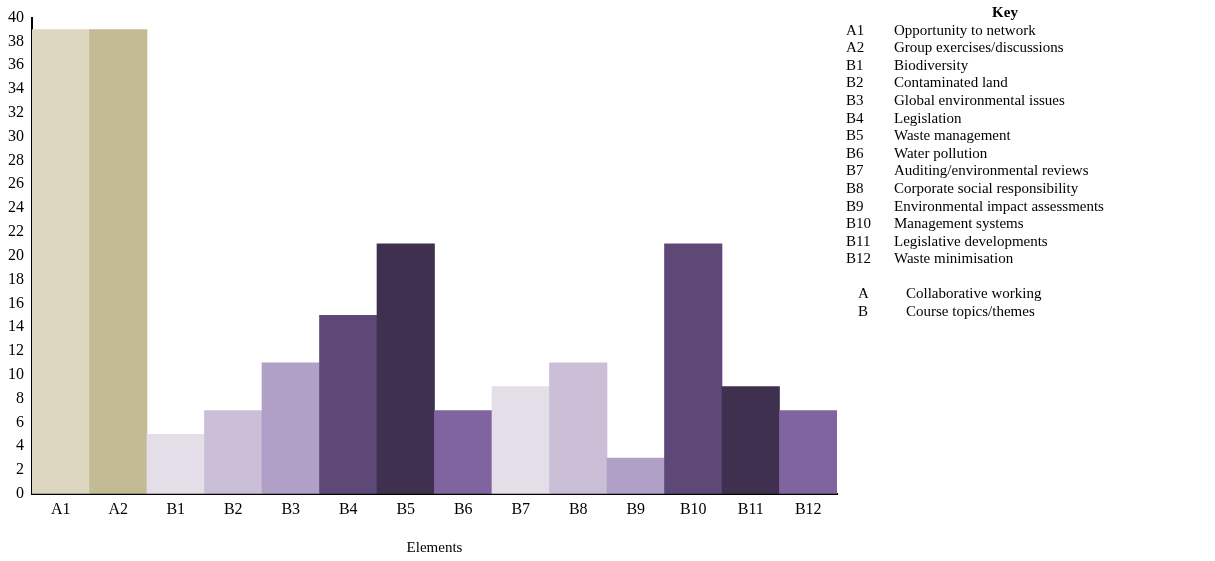 The width and height of the screenshot is (1215, 561). I want to click on y-tick-label: 20, so click(16, 254).